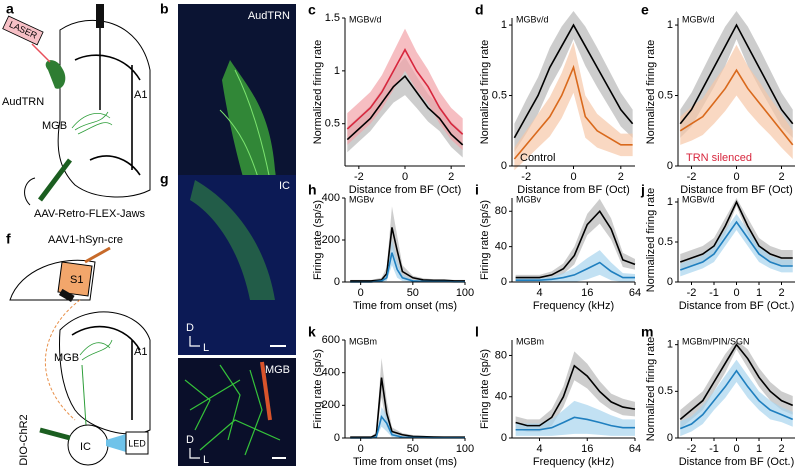 Image resolution: width=800 pixels, height=470 pixels. I want to click on image-g: g IC D L MGB D L, so click(228, 318).